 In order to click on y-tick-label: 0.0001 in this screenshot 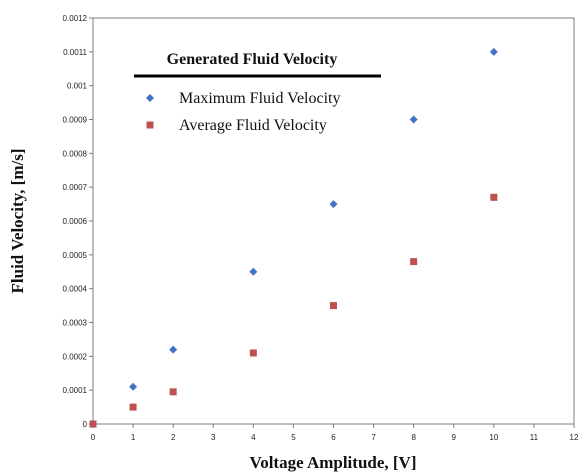, I will do `click(75, 390)`.